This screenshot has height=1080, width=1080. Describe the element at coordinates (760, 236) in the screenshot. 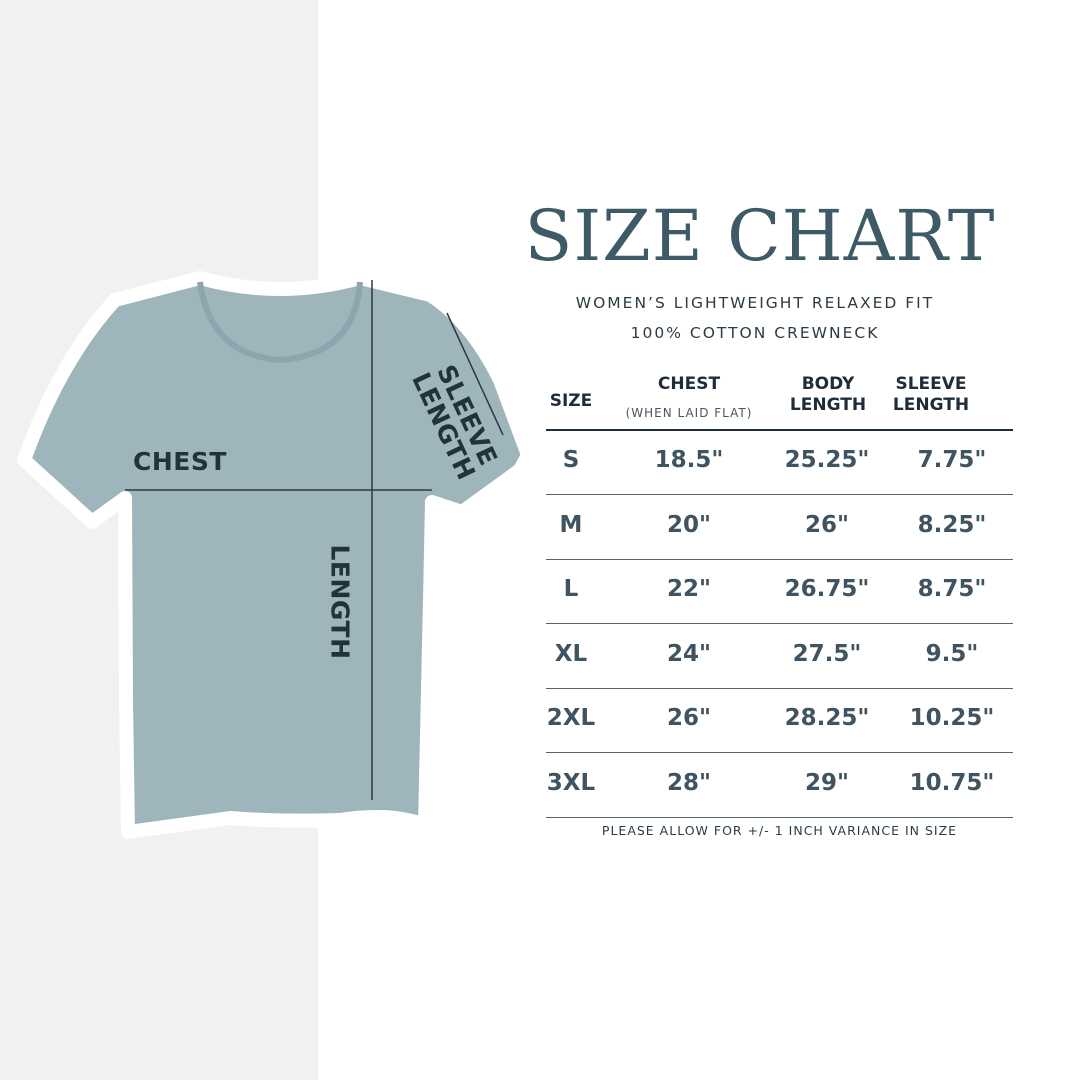

I see `page-title: SIZE CHART` at that location.